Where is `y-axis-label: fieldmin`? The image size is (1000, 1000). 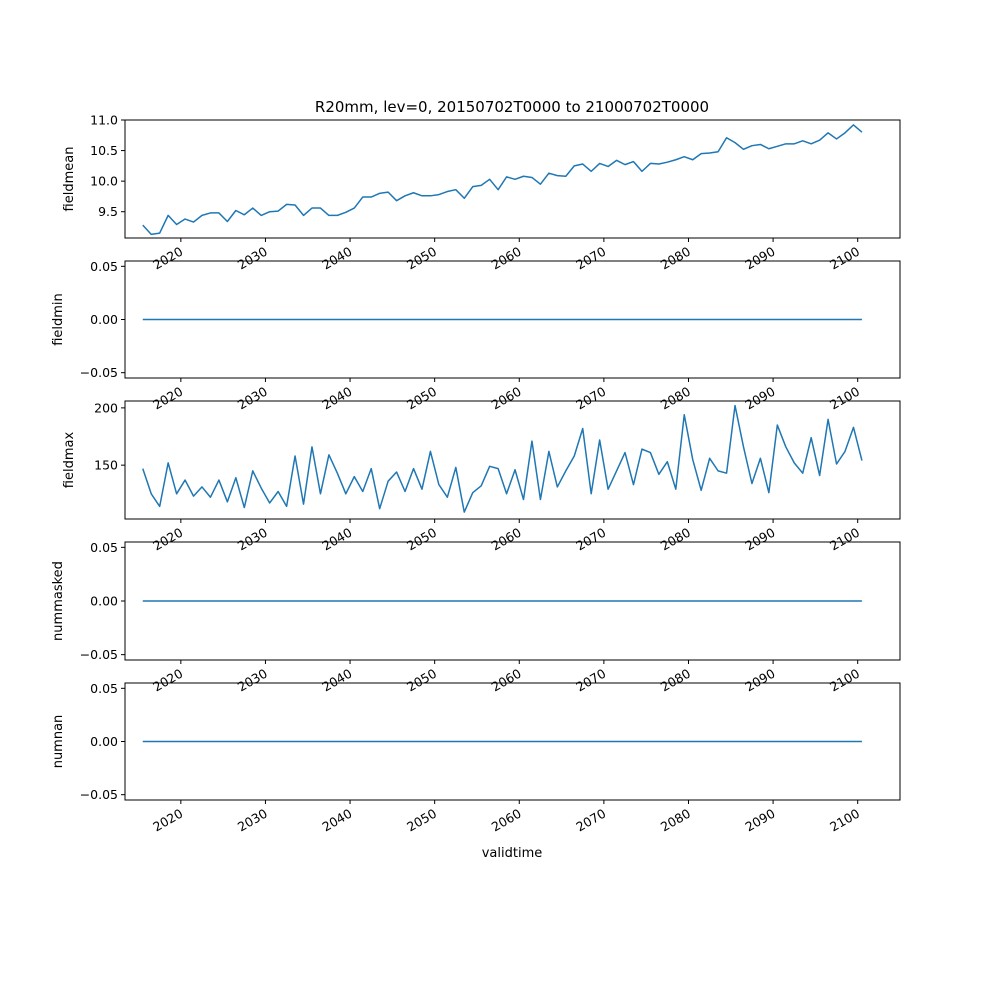
y-axis-label: fieldmin is located at coordinates (58, 319).